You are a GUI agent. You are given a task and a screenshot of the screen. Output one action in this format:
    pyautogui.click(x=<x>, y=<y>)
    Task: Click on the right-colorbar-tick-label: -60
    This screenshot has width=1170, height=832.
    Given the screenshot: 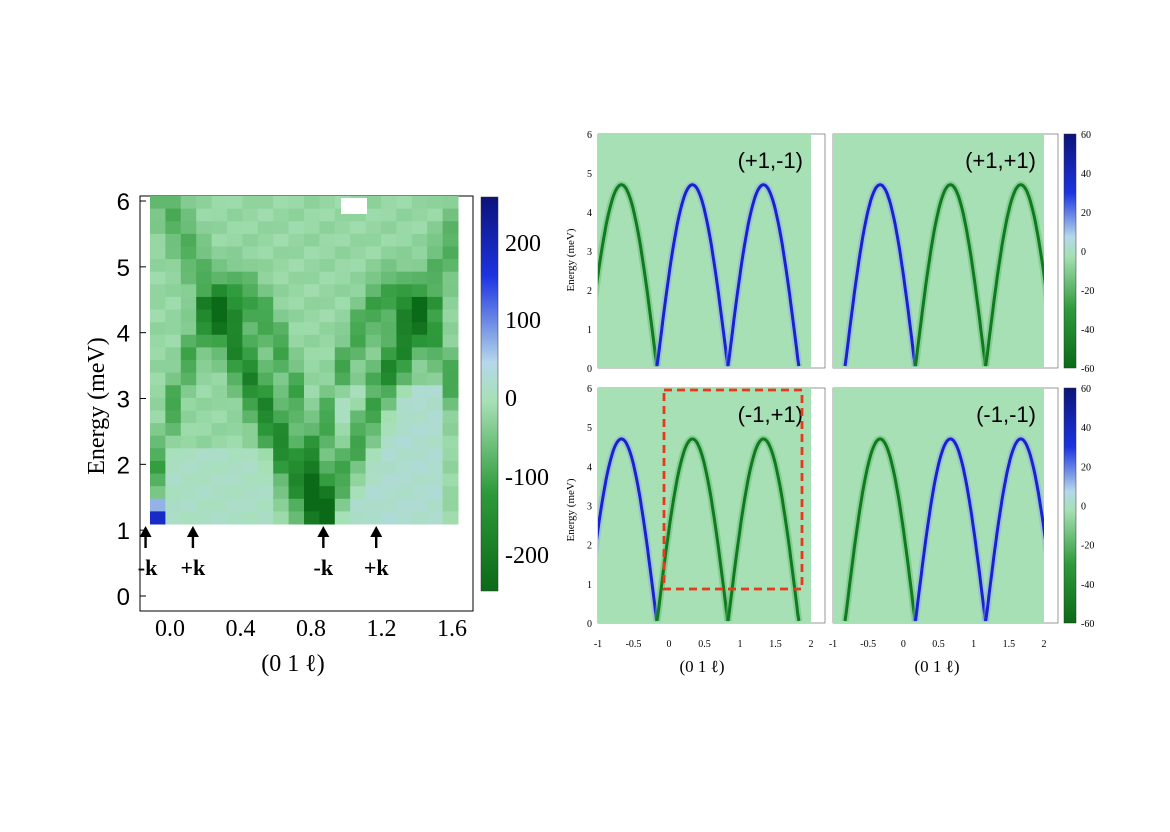 What is the action you would take?
    pyautogui.click(x=1087, y=369)
    